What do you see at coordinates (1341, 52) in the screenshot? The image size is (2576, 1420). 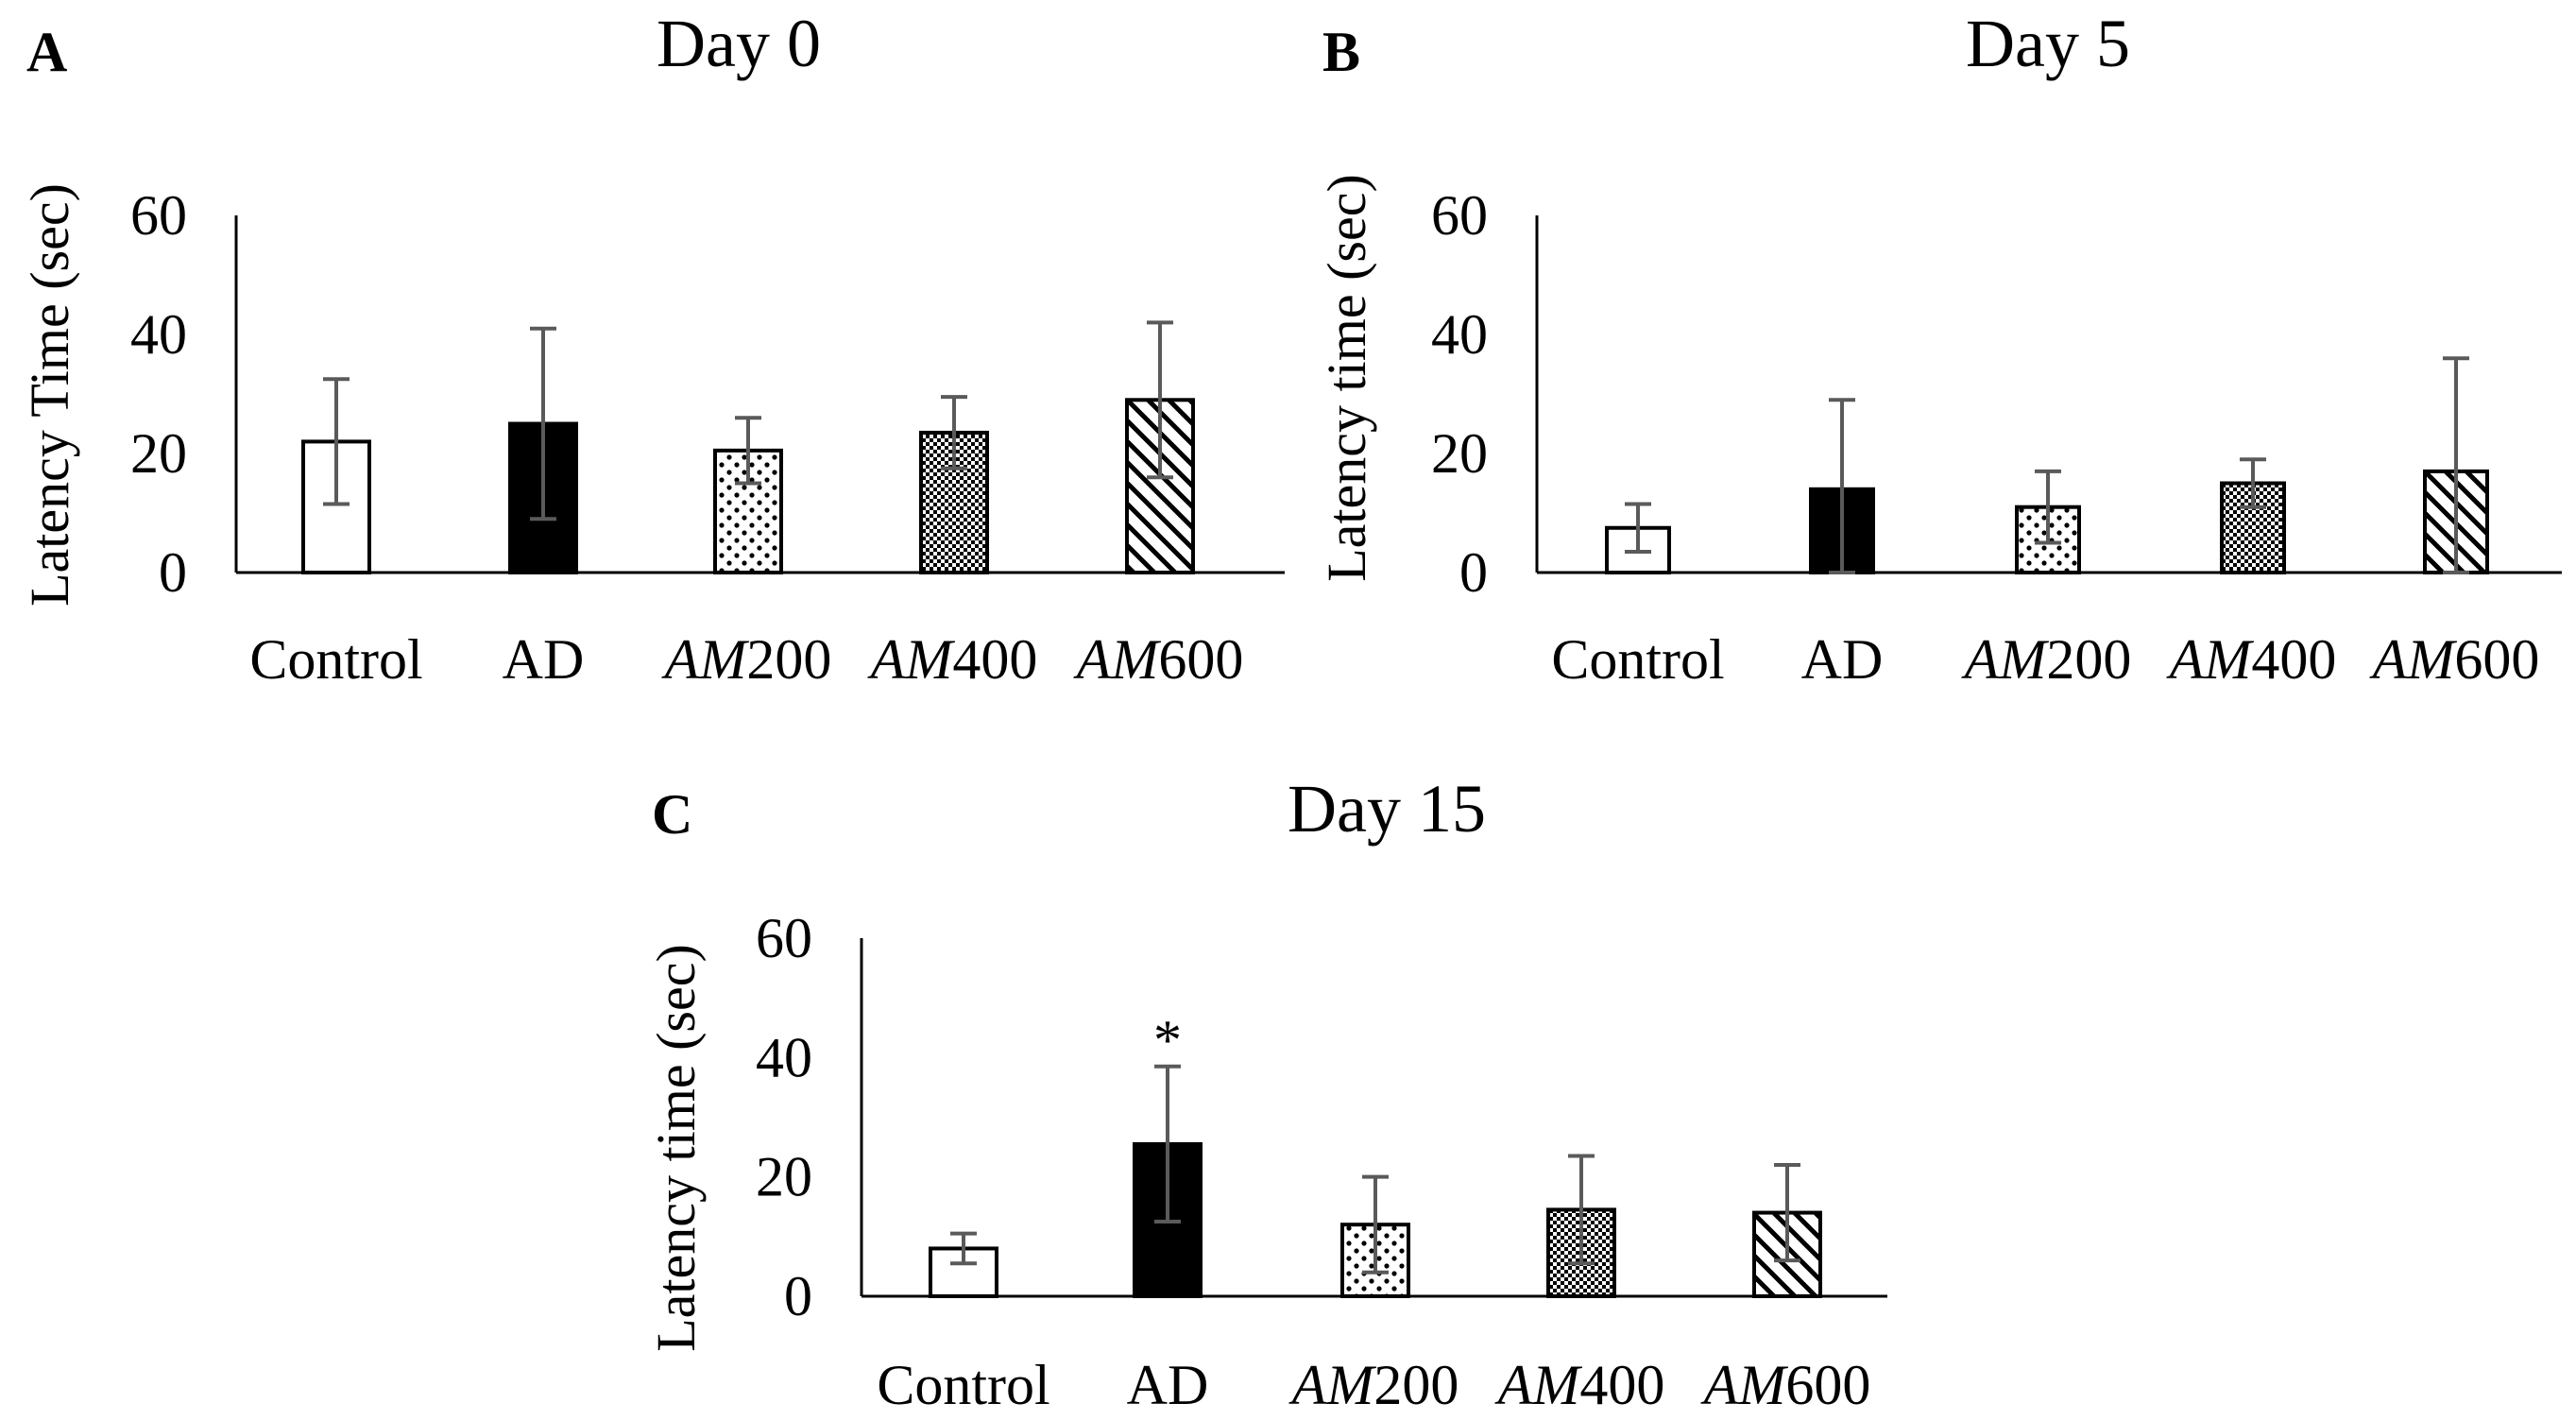 I see `panel-letter: B` at bounding box center [1341, 52].